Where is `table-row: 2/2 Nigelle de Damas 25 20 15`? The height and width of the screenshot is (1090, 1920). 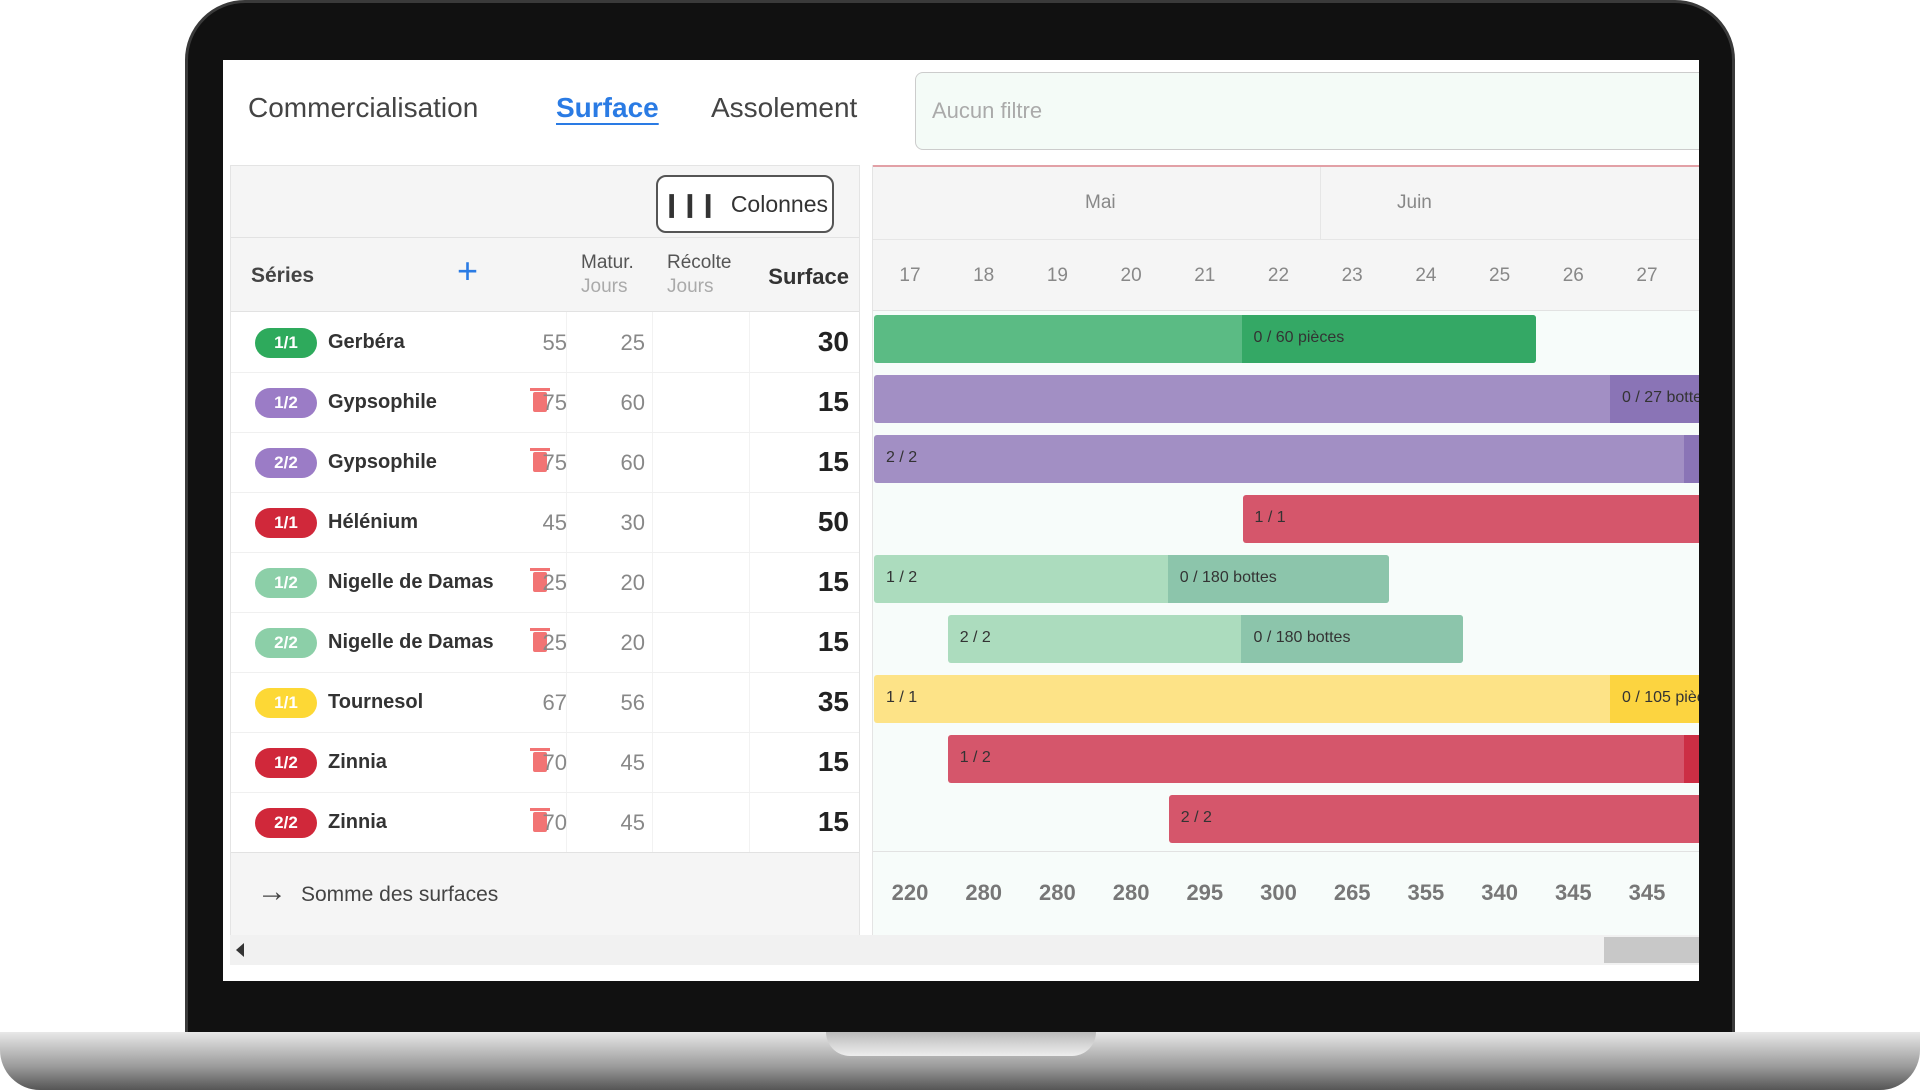 table-row: 2/2 Nigelle de Damas 25 20 15 is located at coordinates (545, 642).